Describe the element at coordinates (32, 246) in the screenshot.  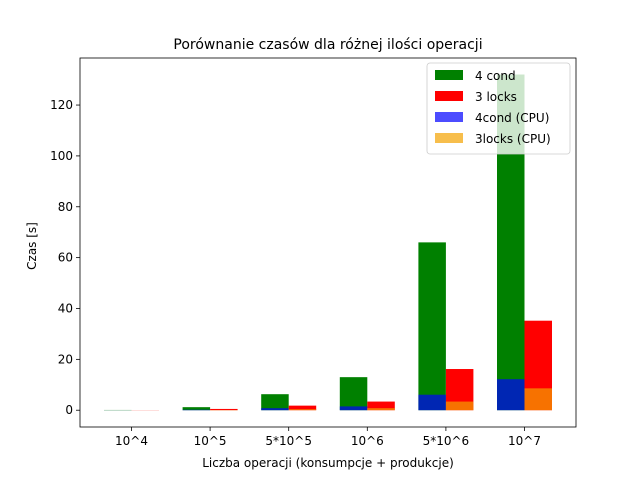
I see `y-axis-label: Czas [s]` at that location.